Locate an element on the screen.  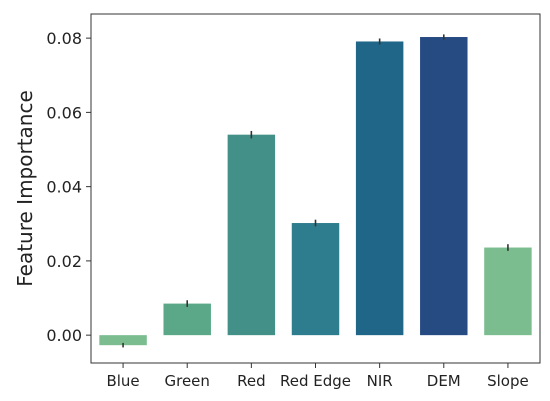
x-tick-label: Red Edge is located at coordinates (315, 381).